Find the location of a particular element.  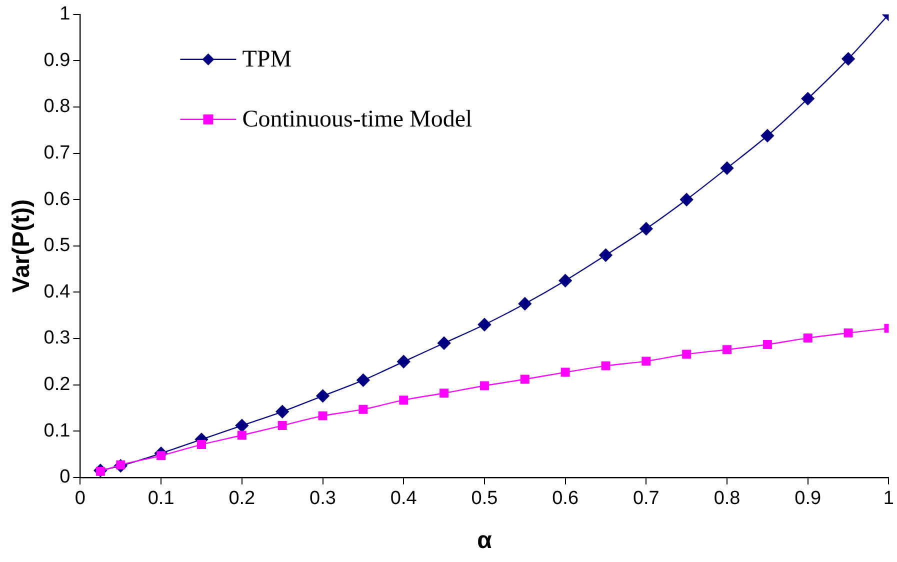

x-tick-label: 1 is located at coordinates (888, 499).